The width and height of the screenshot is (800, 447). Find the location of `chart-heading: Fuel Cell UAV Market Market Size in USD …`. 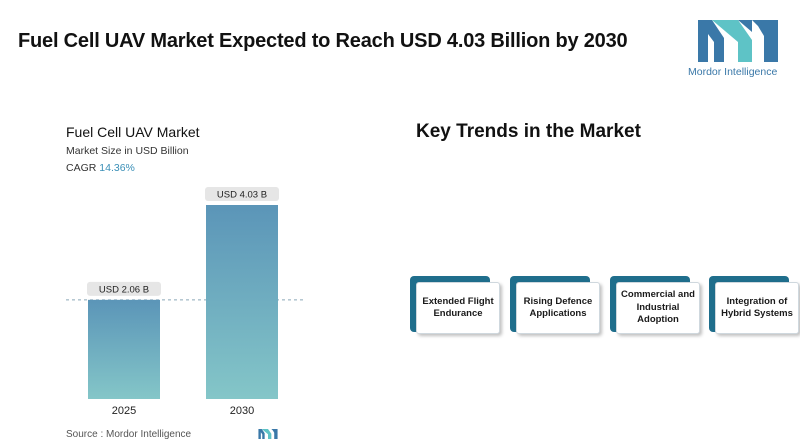

chart-heading: Fuel Cell UAV Market Market Size in USD … is located at coordinates (133, 149).